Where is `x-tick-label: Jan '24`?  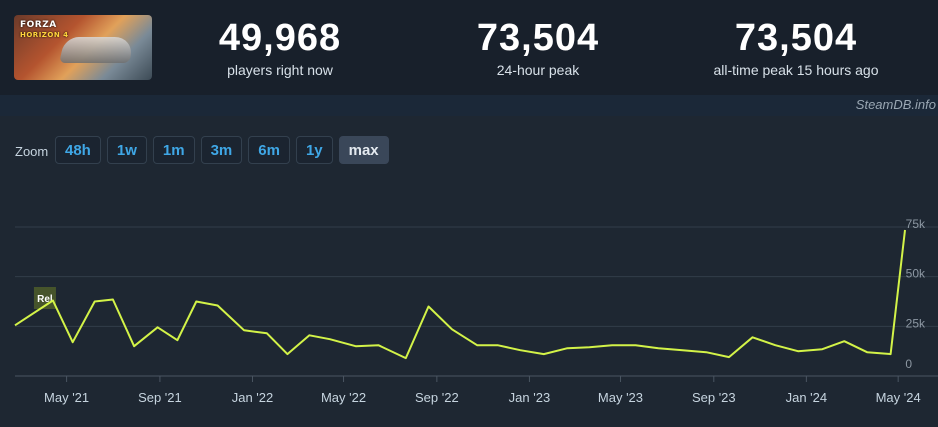 x-tick-label: Jan '24 is located at coordinates (807, 397).